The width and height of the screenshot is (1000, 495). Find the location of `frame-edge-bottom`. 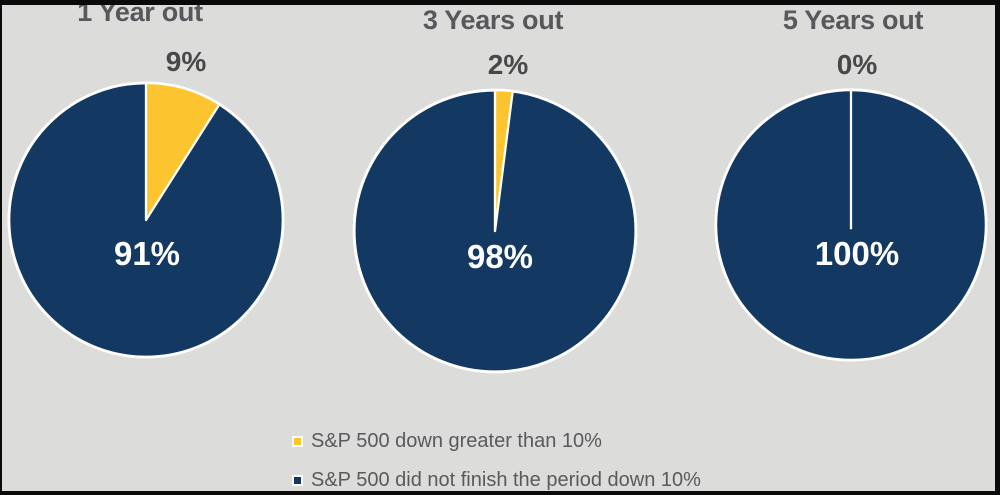

frame-edge-bottom is located at coordinates (500, 493).